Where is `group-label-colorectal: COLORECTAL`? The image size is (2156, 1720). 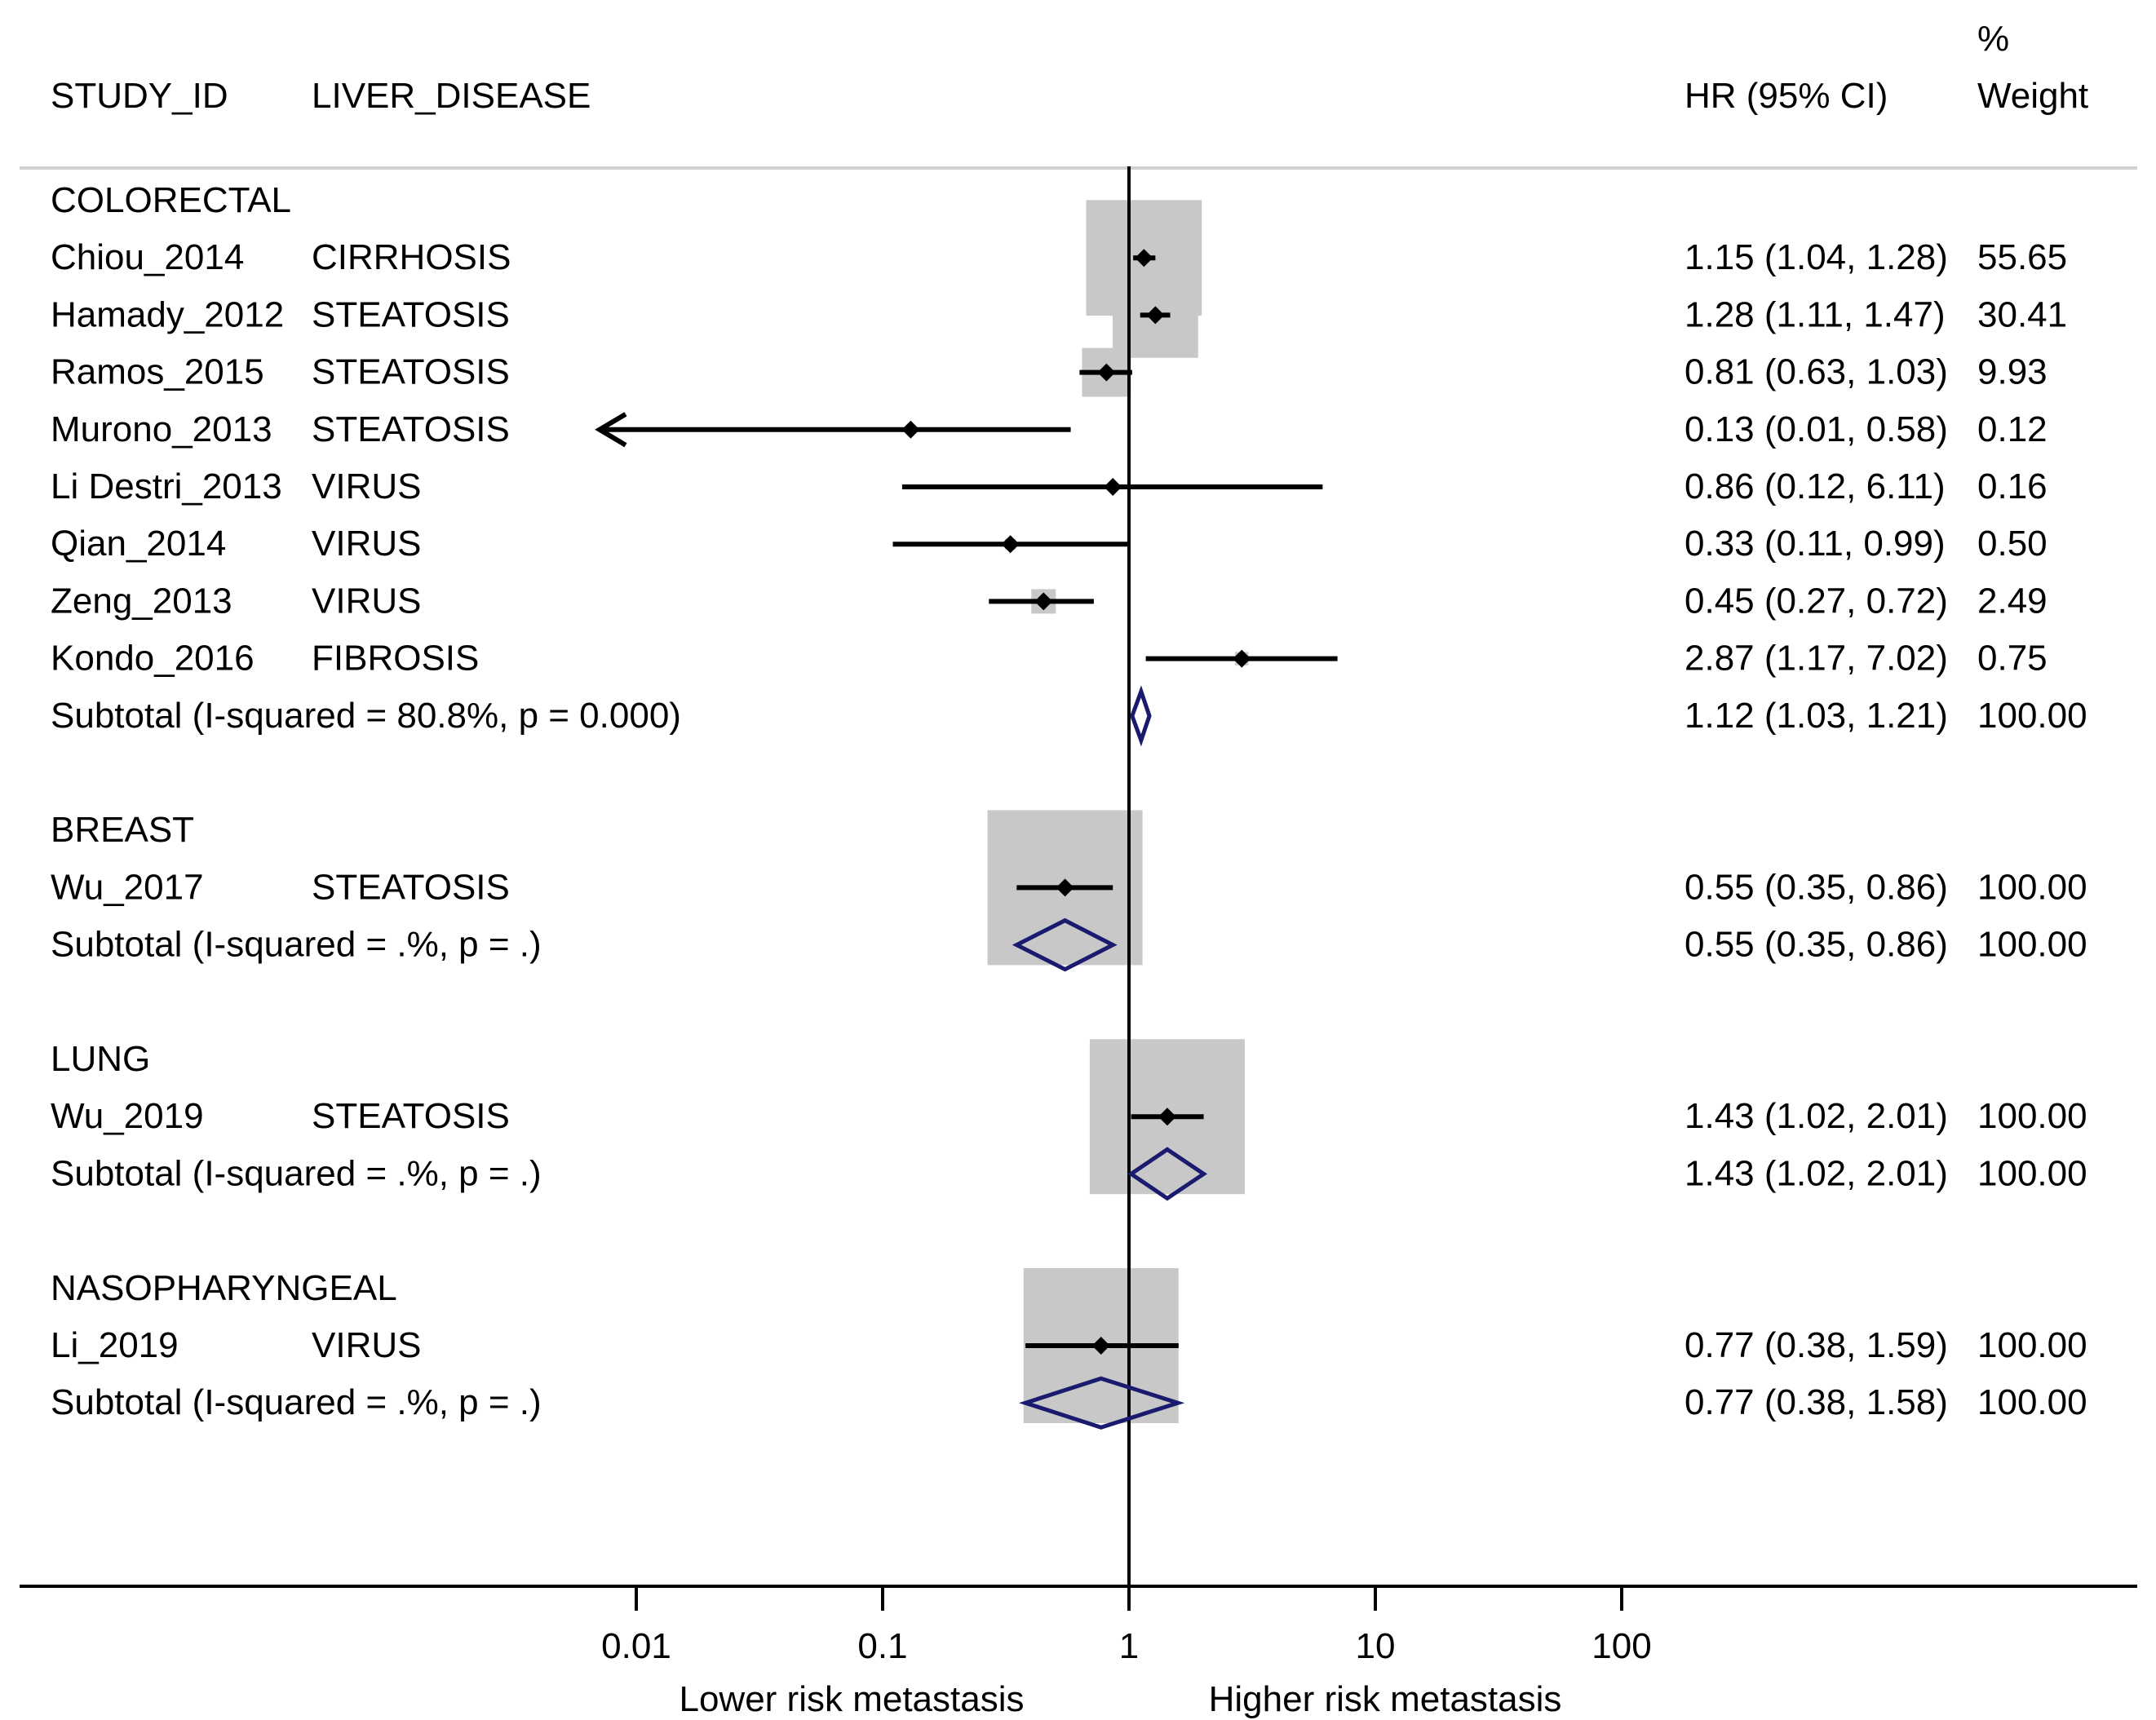
group-label-colorectal: COLORECTAL is located at coordinates (171, 200).